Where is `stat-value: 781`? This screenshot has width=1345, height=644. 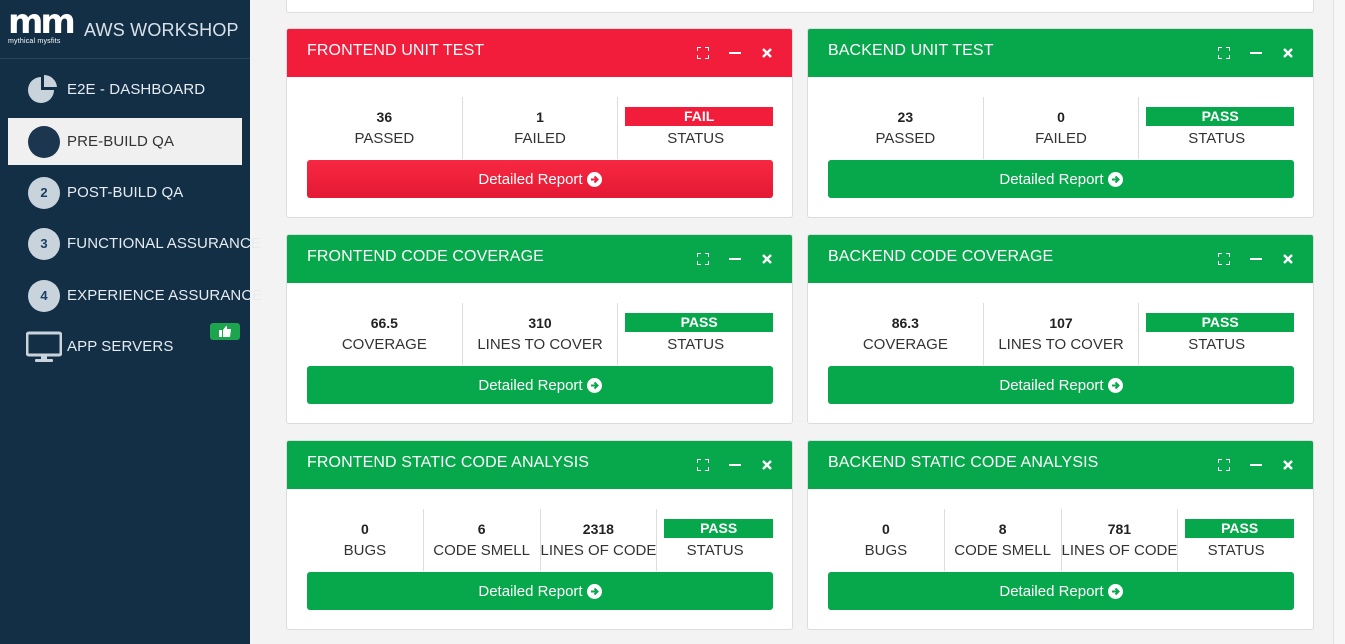
stat-value: 781 is located at coordinates (1119, 529).